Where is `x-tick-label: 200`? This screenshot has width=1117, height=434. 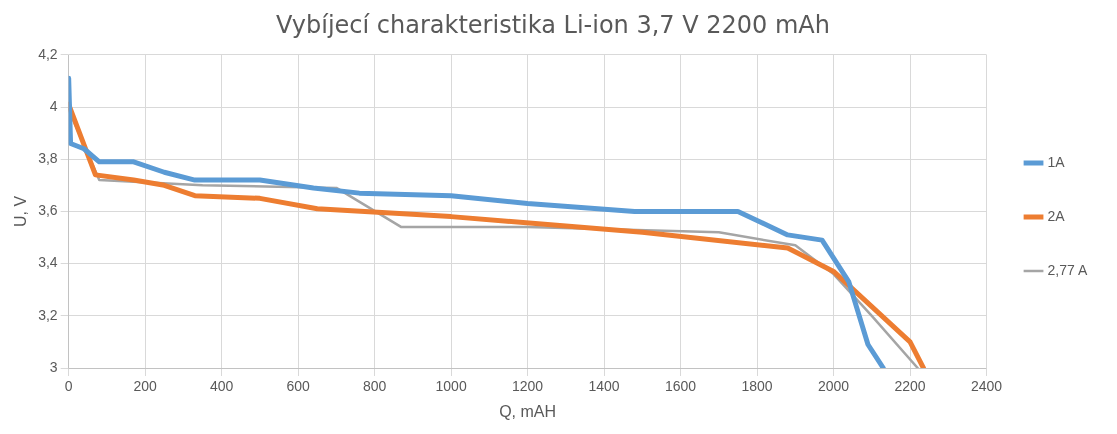
x-tick-label: 200 is located at coordinates (145, 386).